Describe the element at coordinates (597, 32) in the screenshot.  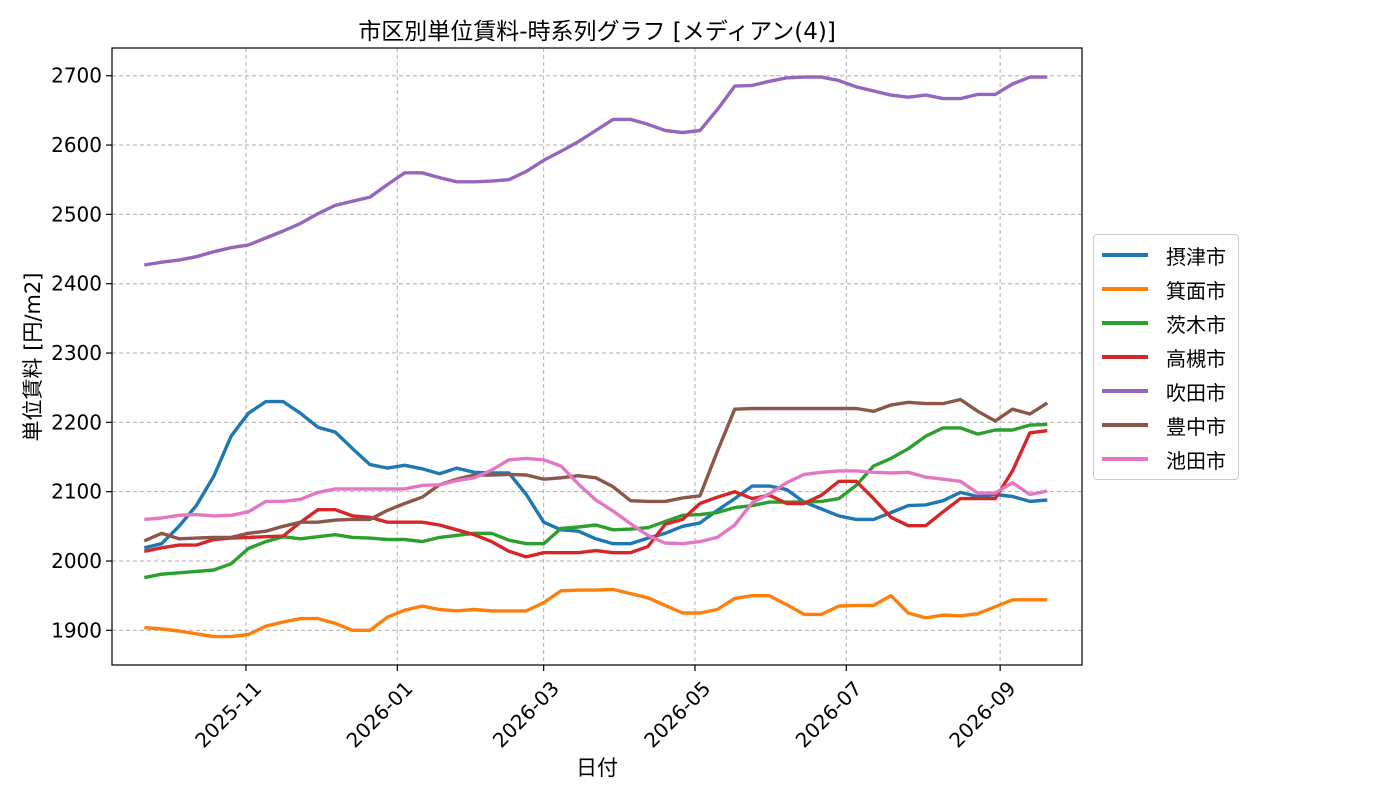
I see `chart-title: 市区別単位賃料-時系列グラフ [メディアン(4)]` at that location.